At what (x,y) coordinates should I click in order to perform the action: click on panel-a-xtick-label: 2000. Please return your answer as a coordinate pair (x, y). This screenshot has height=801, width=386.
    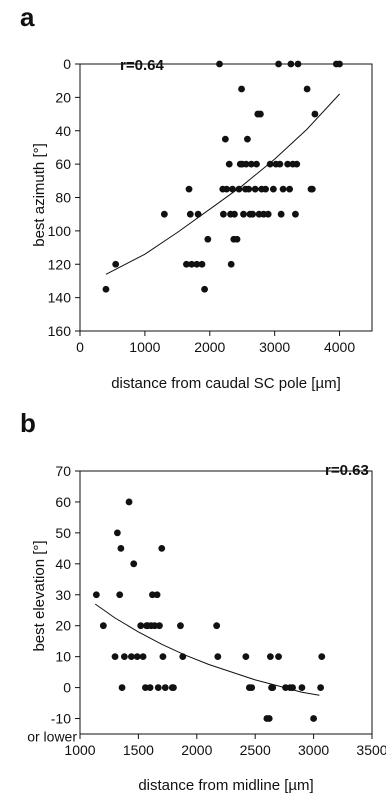
    Looking at the image, I should click on (209, 347).